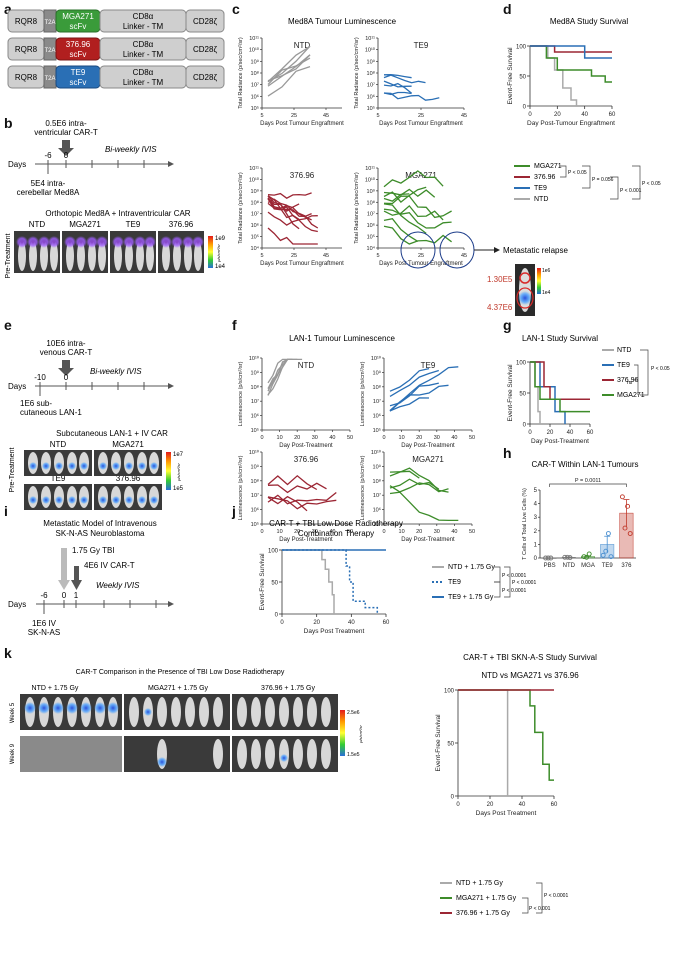  I want to click on scfv-name: 376.96, so click(78, 44).